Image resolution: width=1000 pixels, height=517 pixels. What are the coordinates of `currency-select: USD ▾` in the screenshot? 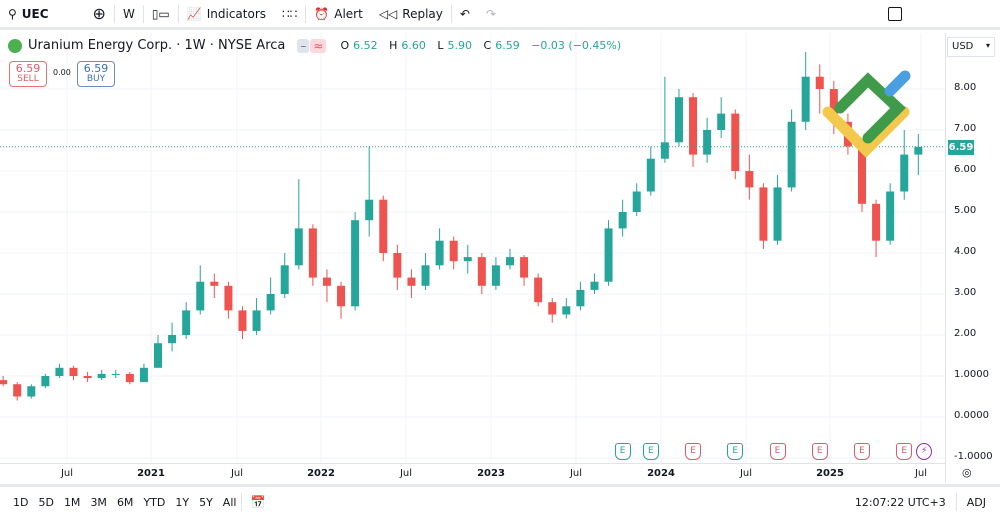 It's located at (971, 47).